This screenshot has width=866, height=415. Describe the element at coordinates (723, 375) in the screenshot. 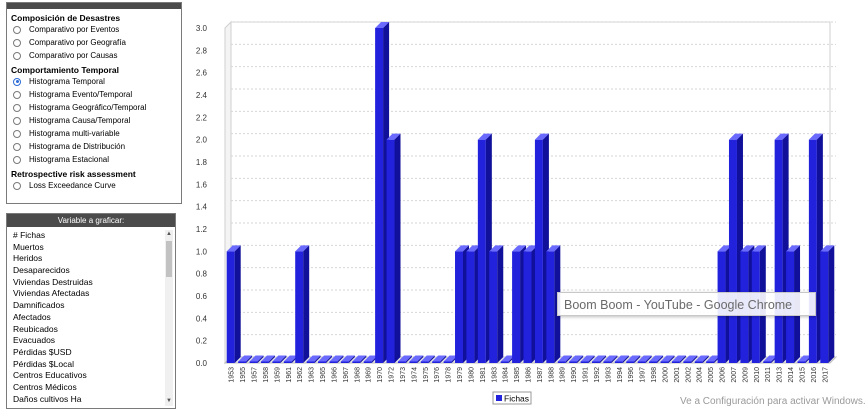

I see `x-tick-label: 2006` at that location.